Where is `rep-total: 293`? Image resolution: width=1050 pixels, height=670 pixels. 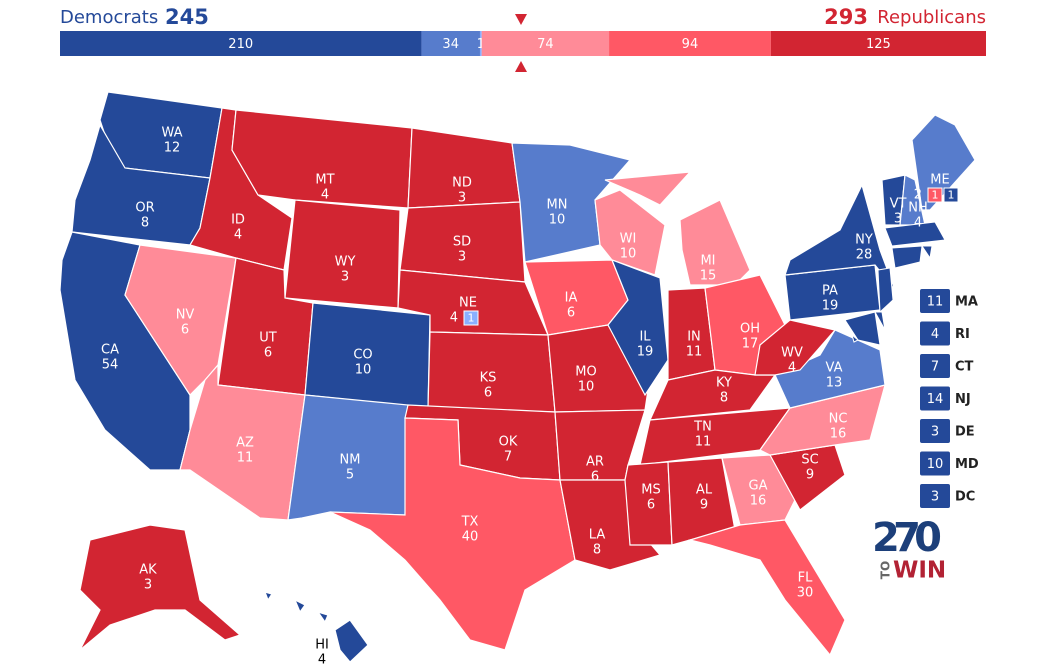 rep-total: 293 is located at coordinates (846, 17).